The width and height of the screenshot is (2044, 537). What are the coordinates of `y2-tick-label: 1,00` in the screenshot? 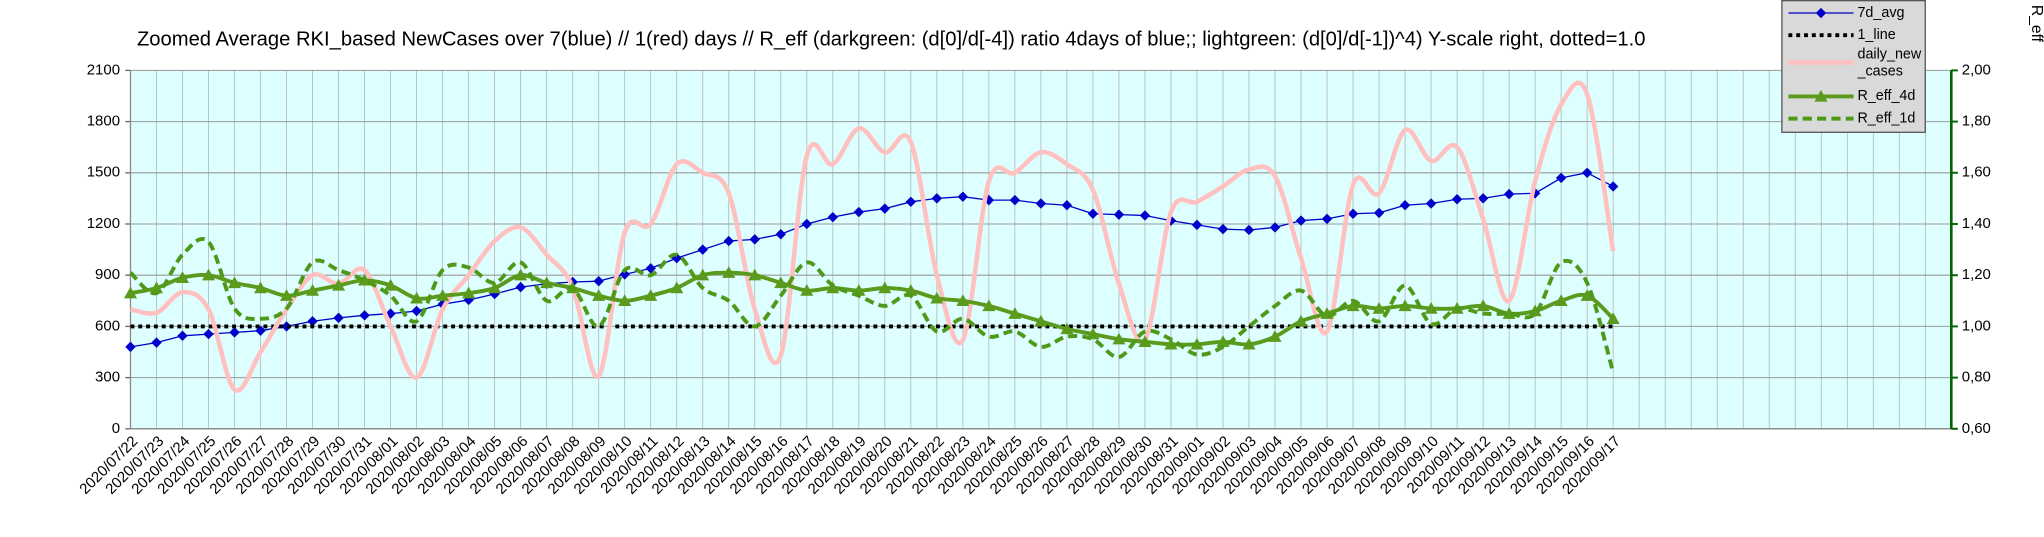 It's located at (1976, 325).